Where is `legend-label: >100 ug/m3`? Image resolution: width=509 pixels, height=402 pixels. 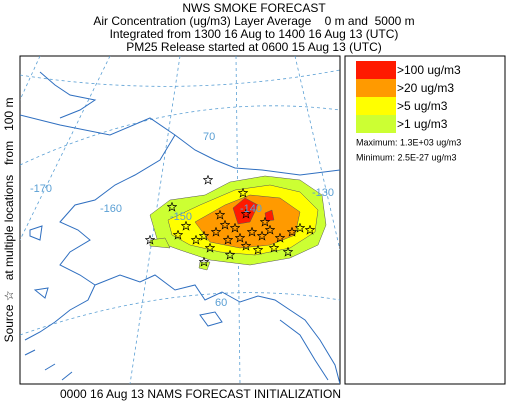
legend-label: >100 ug/m3 is located at coordinates (429, 70).